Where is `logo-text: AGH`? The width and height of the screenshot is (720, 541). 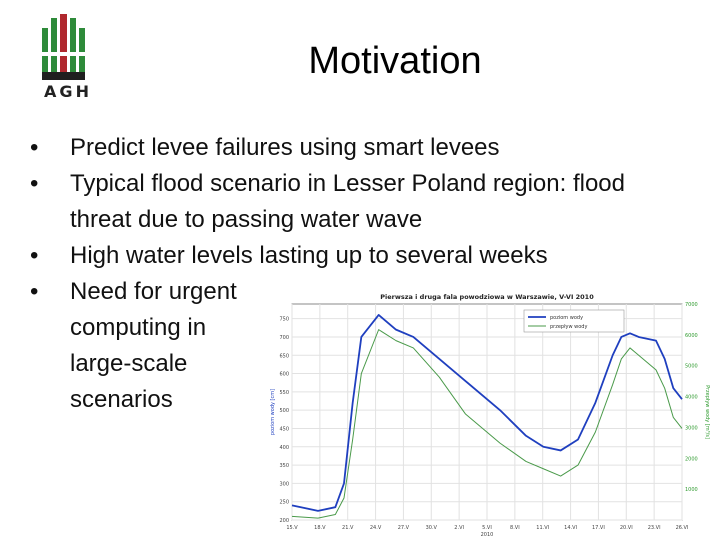
logo-text: AGH is located at coordinates (68, 91).